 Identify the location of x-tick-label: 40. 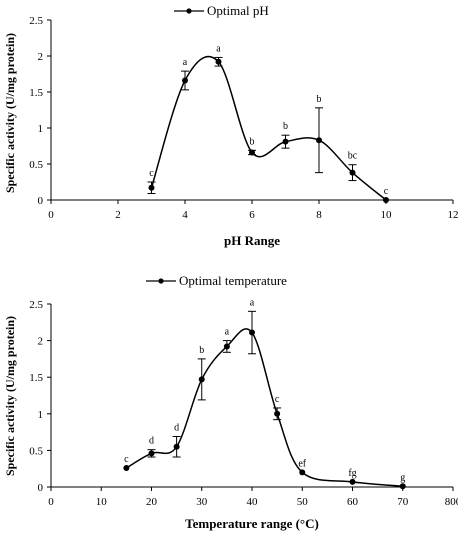
(253, 502).